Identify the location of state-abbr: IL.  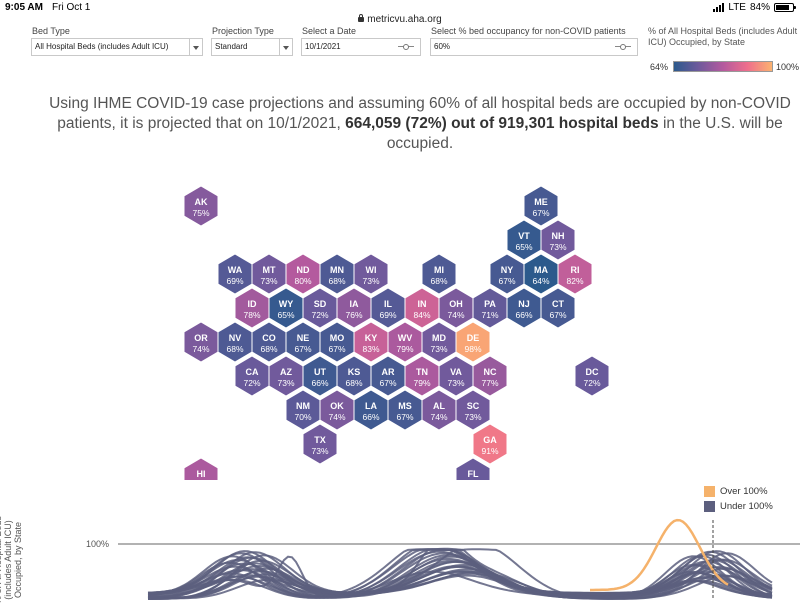
(388, 304).